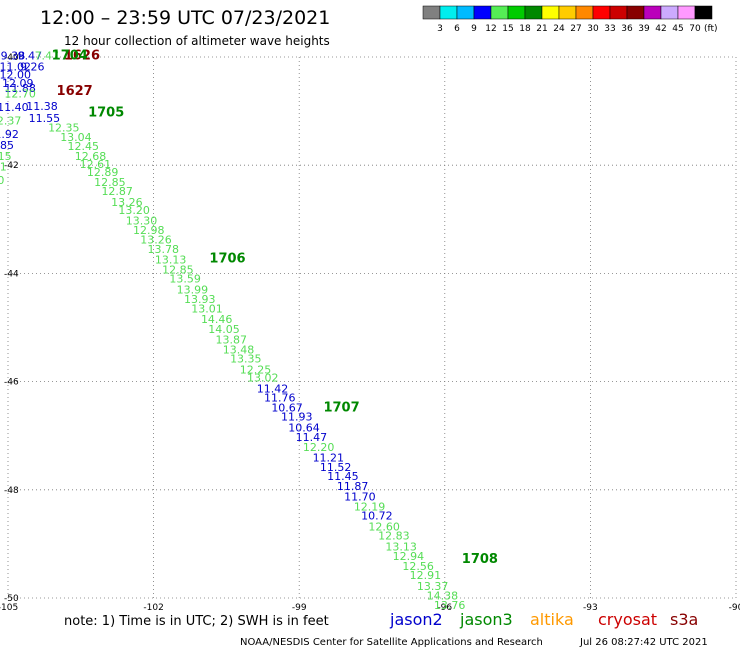 Image resolution: width=740 pixels, height=650 pixels. I want to click on wave-height-color-scale: 3 6 9 12 15 18 21 24 27 30 33 36 39 42 45 70, so click(567, 19).